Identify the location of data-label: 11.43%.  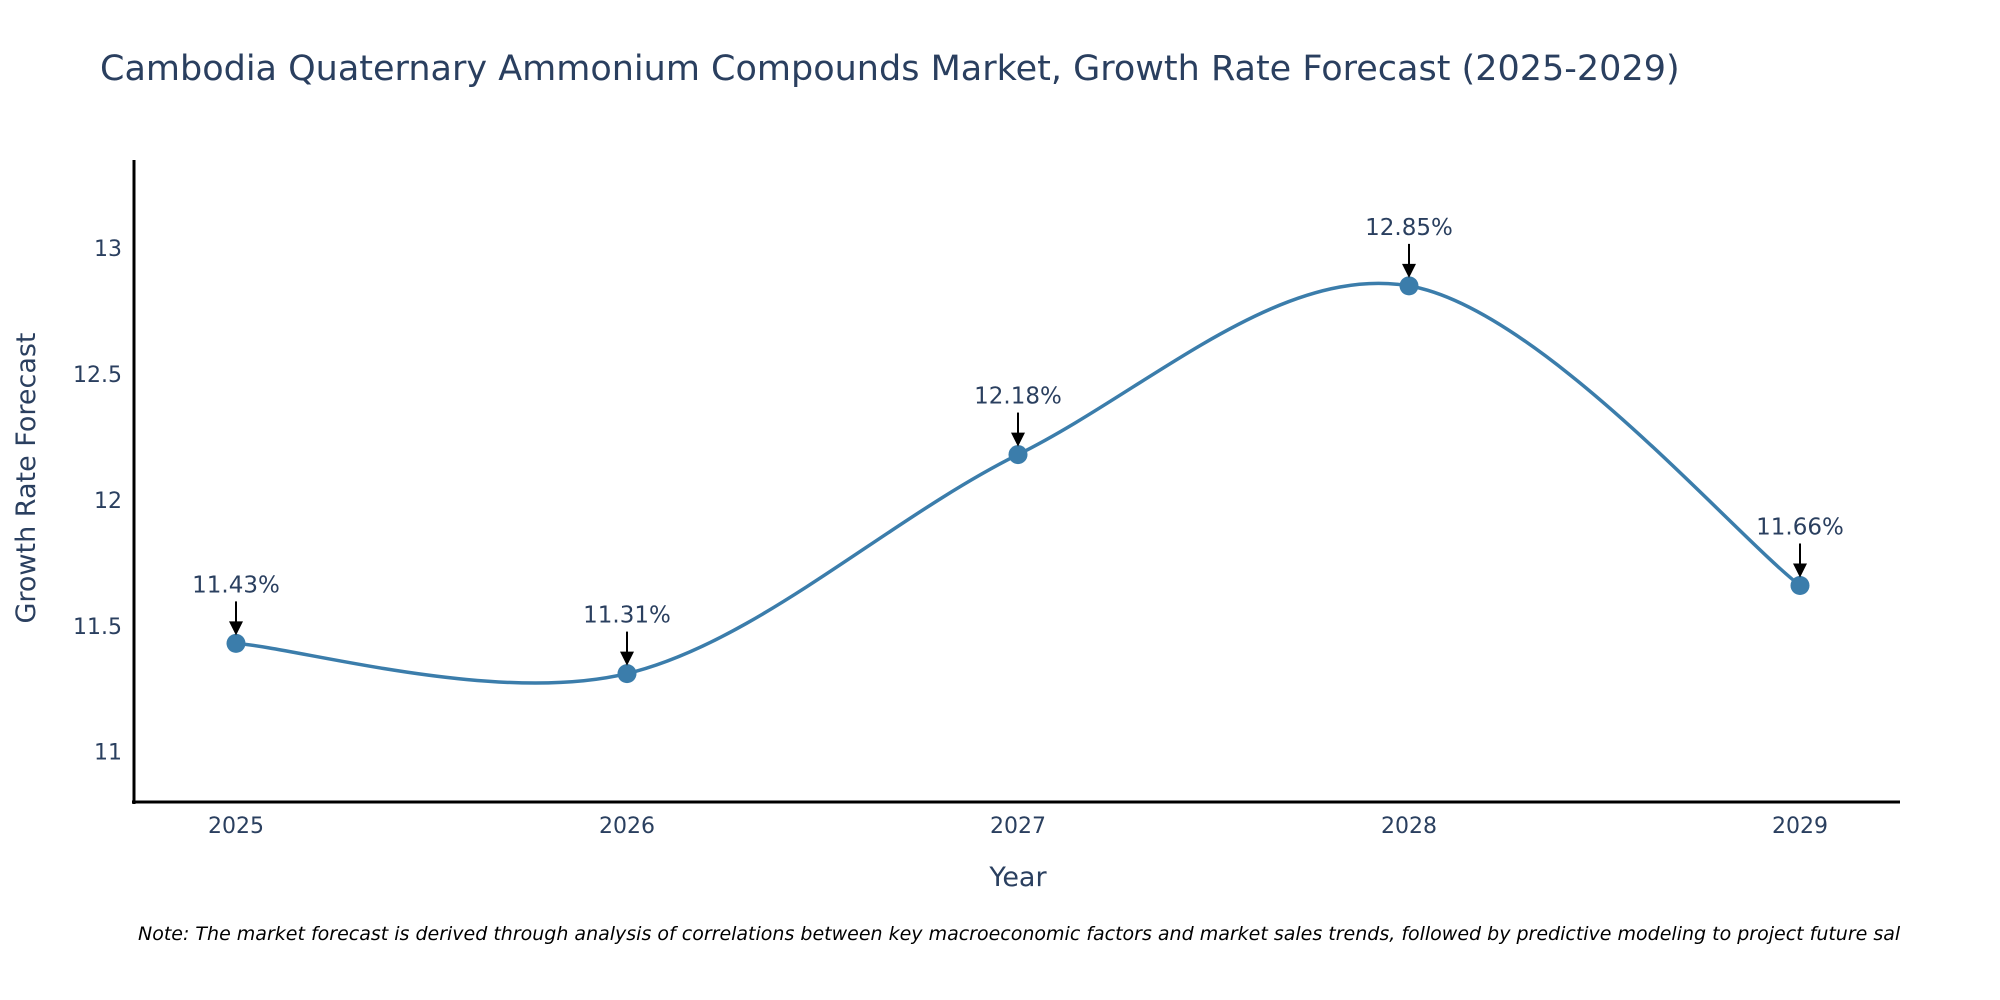
(236, 585).